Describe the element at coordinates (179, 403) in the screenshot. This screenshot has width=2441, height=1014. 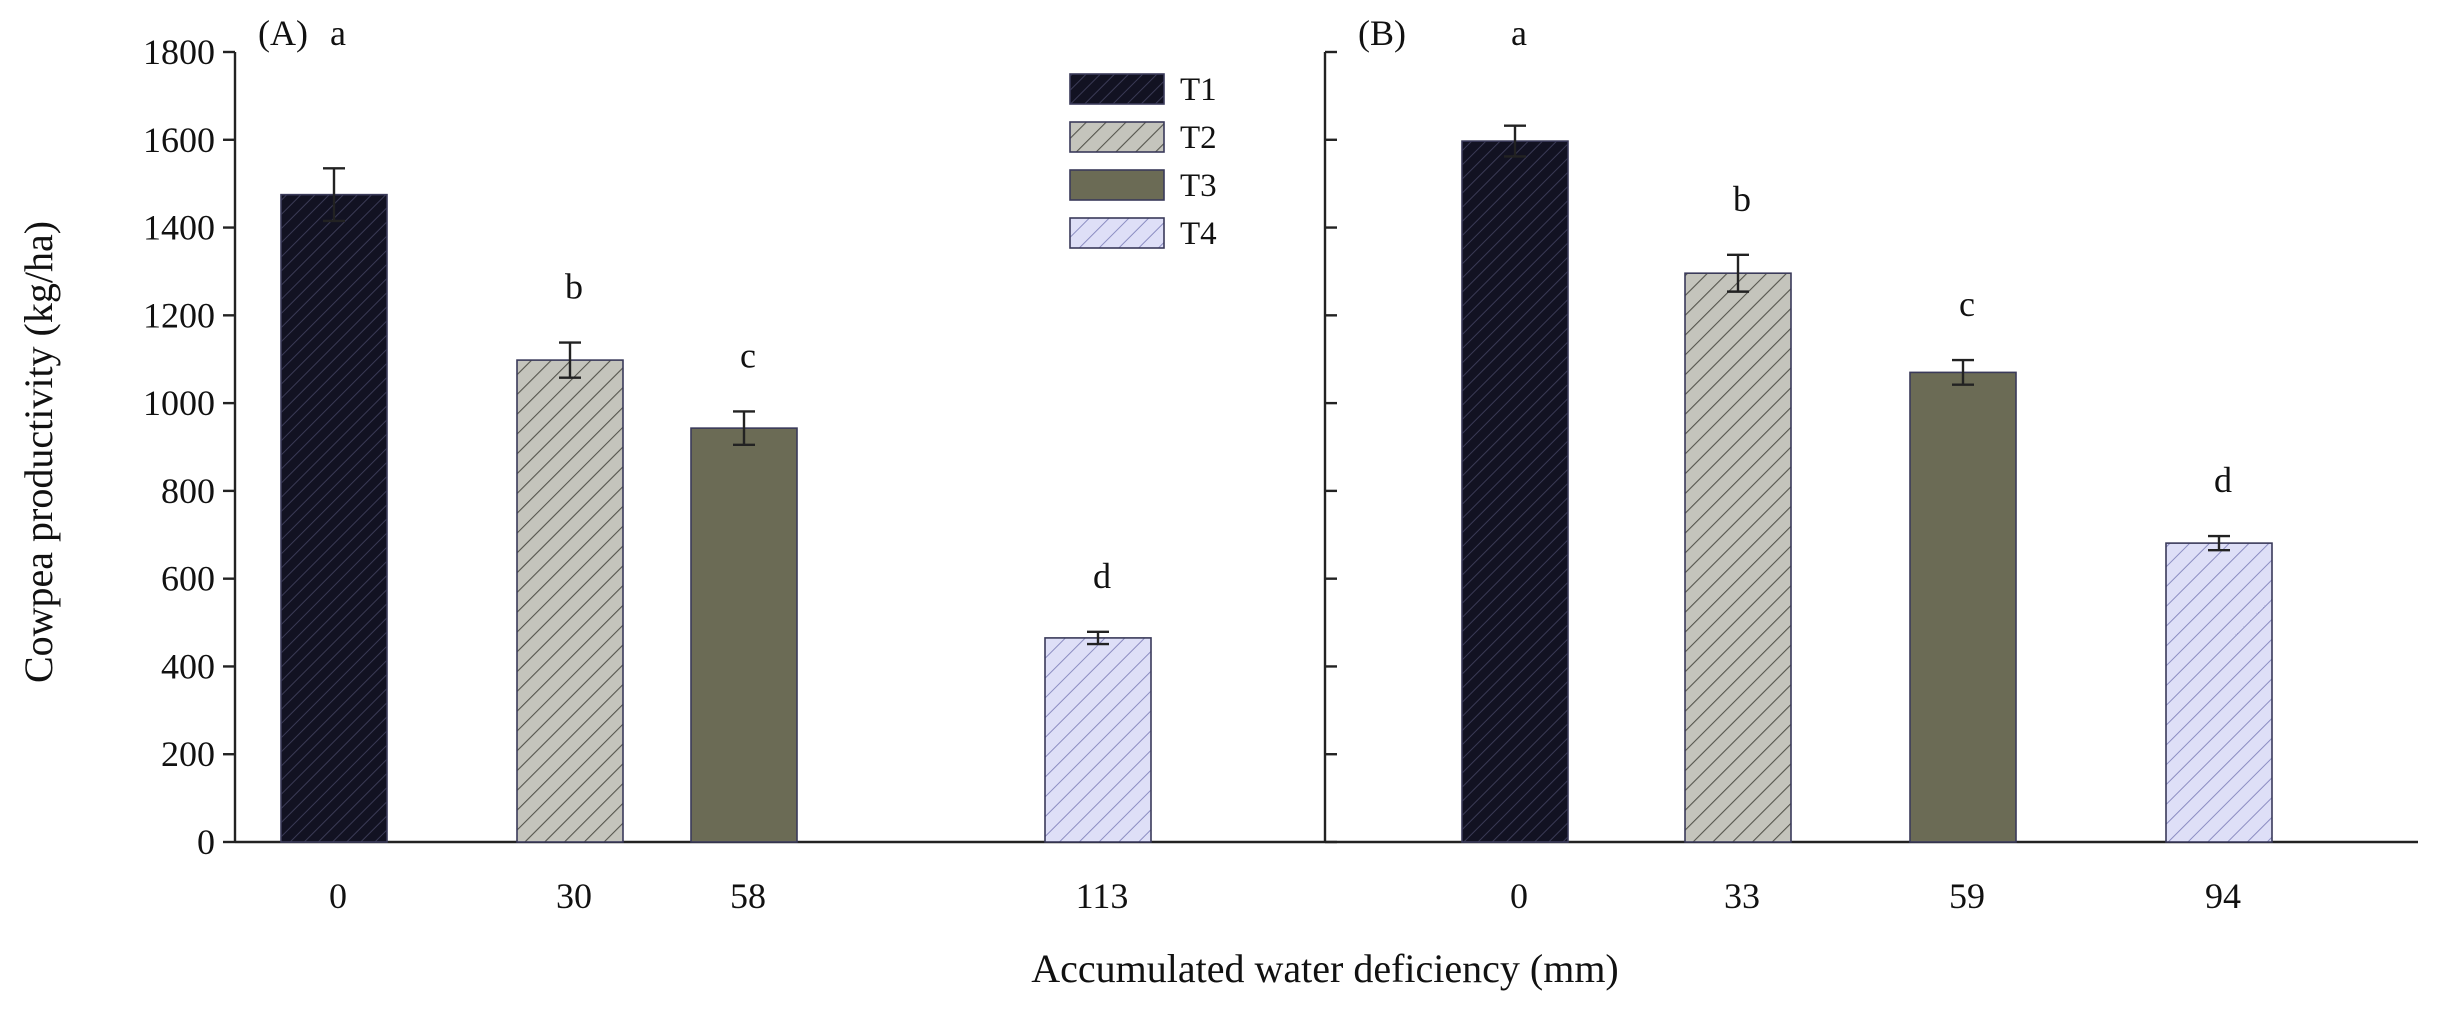
I see `y-tick-label: 1000` at that location.